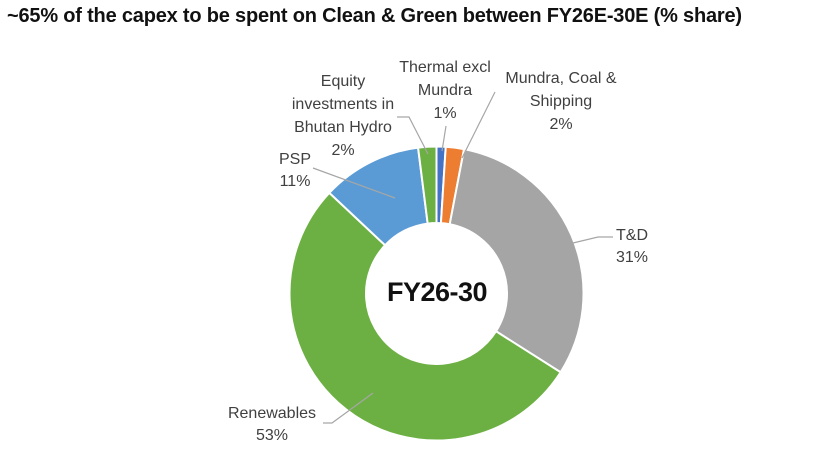 This screenshot has width=835, height=455. Describe the element at coordinates (632, 235) in the screenshot. I see `callout-td-line1: T&D` at that location.